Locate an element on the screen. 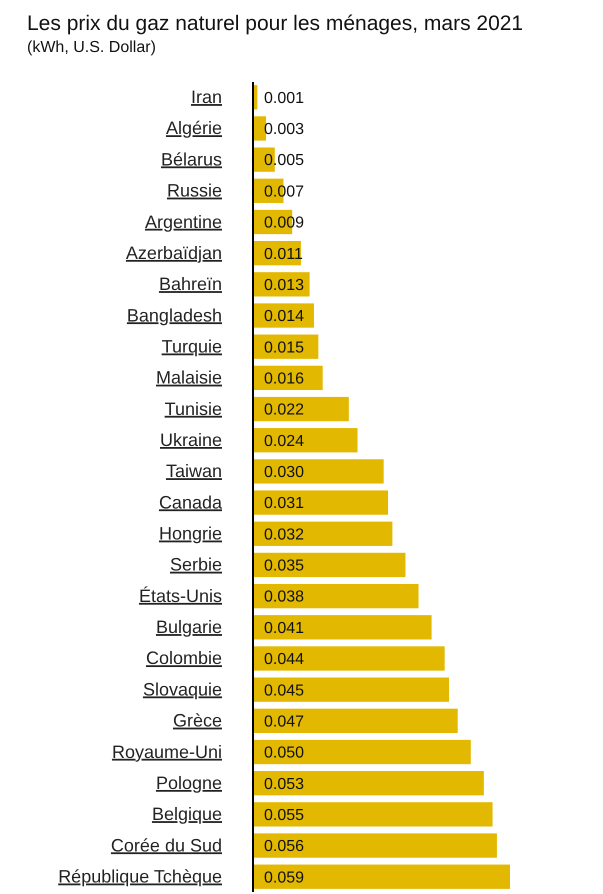  y-tick-label: Pologne is located at coordinates (189, 782).